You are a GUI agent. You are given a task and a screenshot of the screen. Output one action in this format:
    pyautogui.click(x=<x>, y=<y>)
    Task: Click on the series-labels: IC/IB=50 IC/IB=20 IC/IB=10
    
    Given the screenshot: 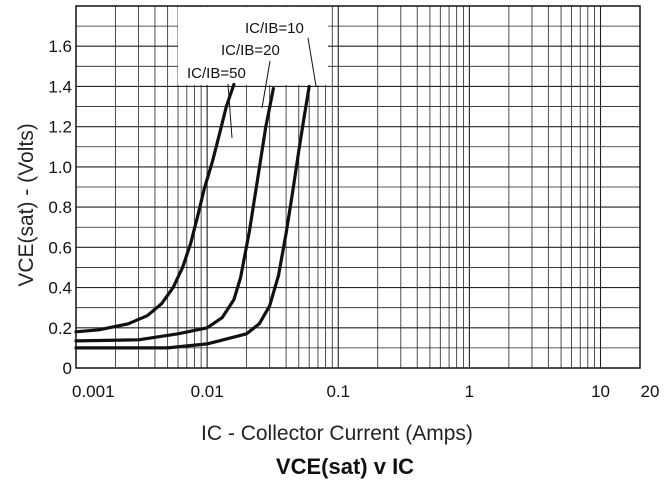 What is the action you would take?
    pyautogui.click(x=245, y=51)
    